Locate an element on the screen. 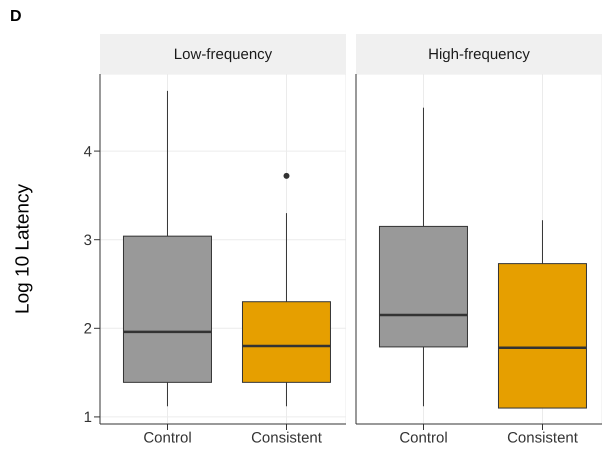 This screenshot has height=461, width=607. text: D is located at coordinates (16, 16).